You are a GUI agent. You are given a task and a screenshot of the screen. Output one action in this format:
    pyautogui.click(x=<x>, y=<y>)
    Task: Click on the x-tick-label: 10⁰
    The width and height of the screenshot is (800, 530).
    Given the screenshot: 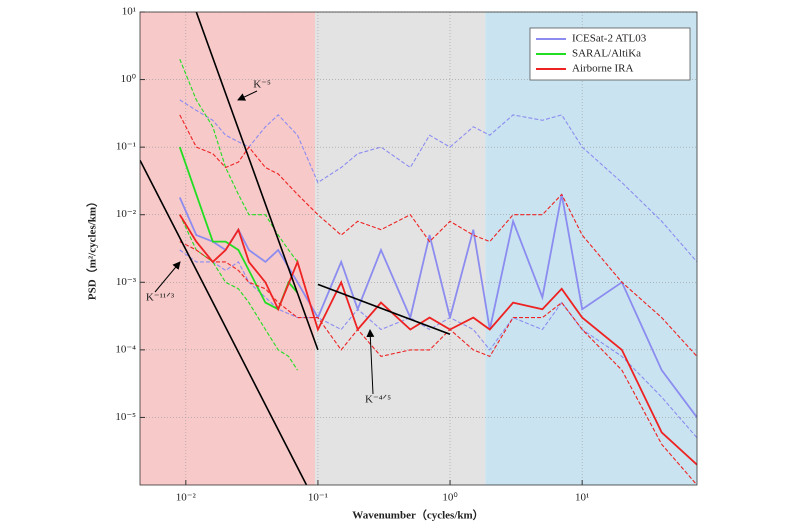 What is the action you would take?
    pyautogui.click(x=450, y=498)
    